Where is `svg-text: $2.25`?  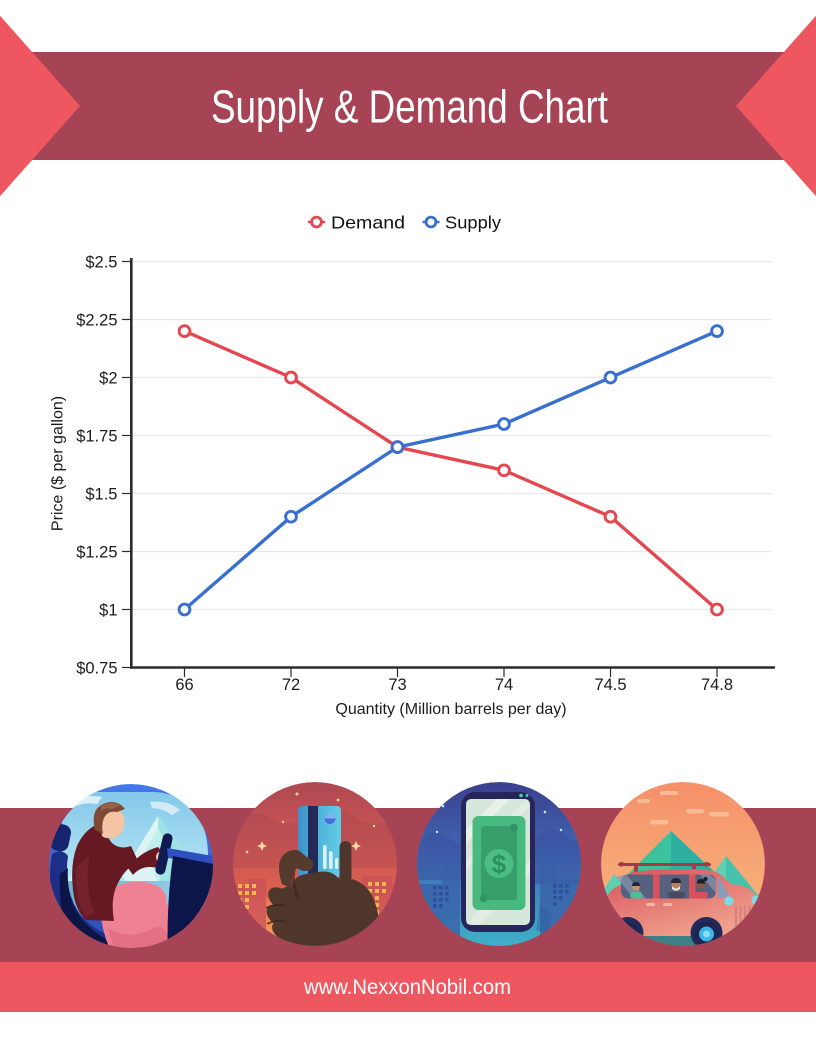 svg-text: $2.25 is located at coordinates (96, 321).